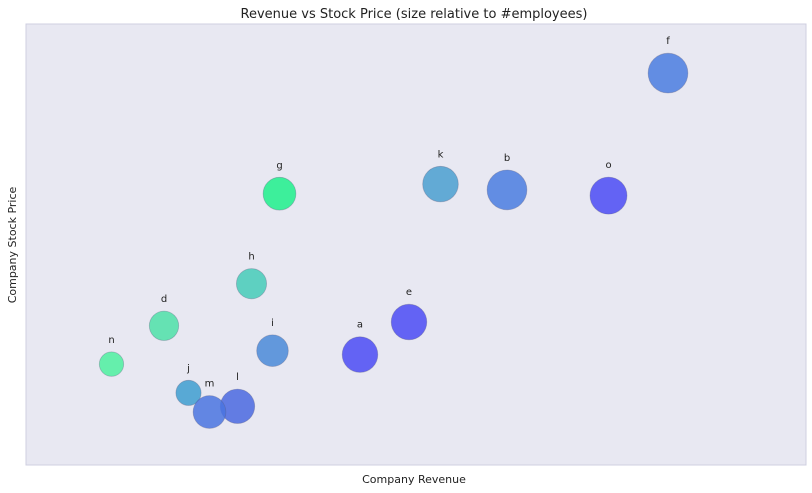  What do you see at coordinates (360, 354) in the screenshot?
I see `data-point-a` at bounding box center [360, 354].